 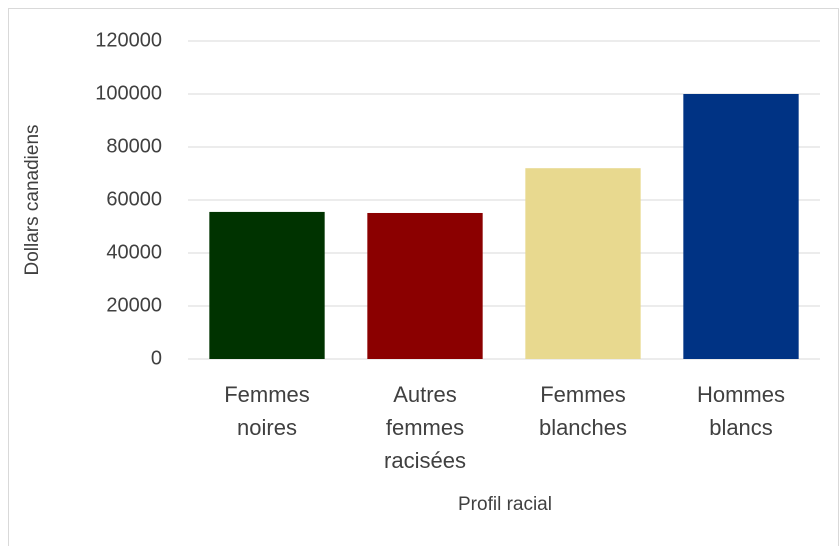 I want to click on x-tick-label: Femmes blanches, so click(x=583, y=411).